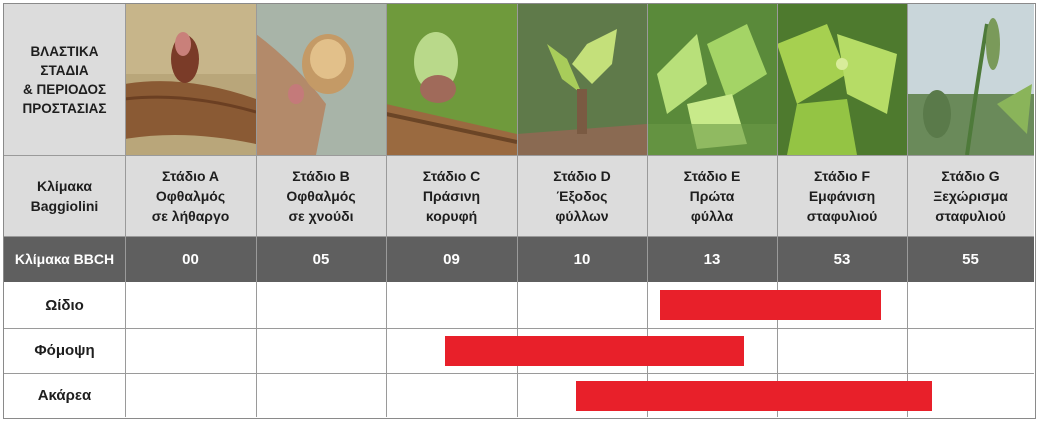  What do you see at coordinates (842, 195) in the screenshot?
I see `stage-name-f: Στάδιο F Εμφάνιση σταφυλιού` at bounding box center [842, 195].